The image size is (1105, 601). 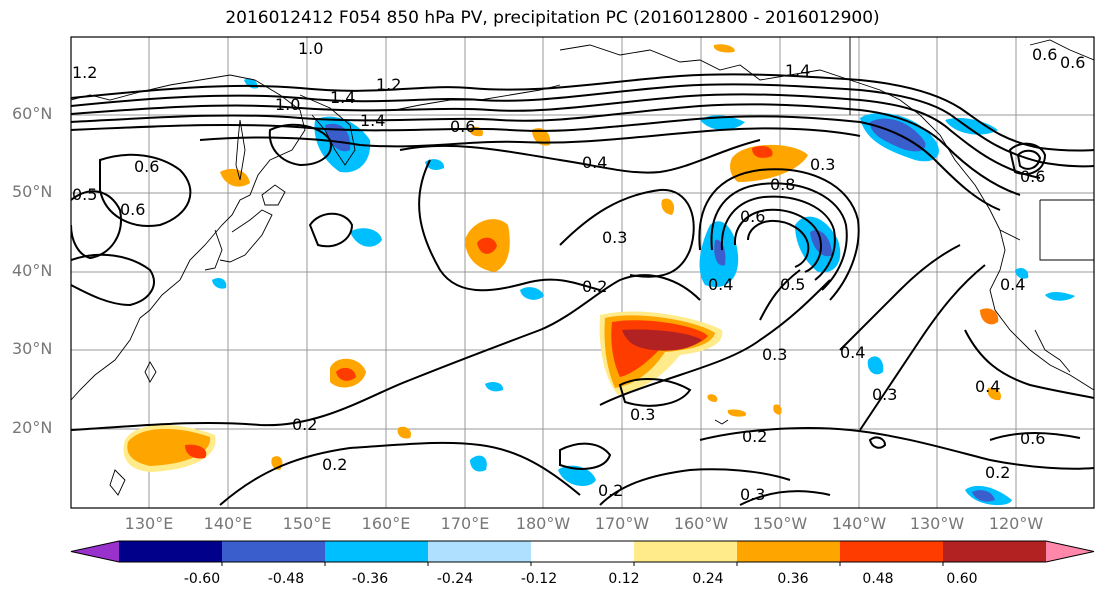 What do you see at coordinates (922, 347) in the screenshot?
I see `contour-0.3-d` at bounding box center [922, 347].